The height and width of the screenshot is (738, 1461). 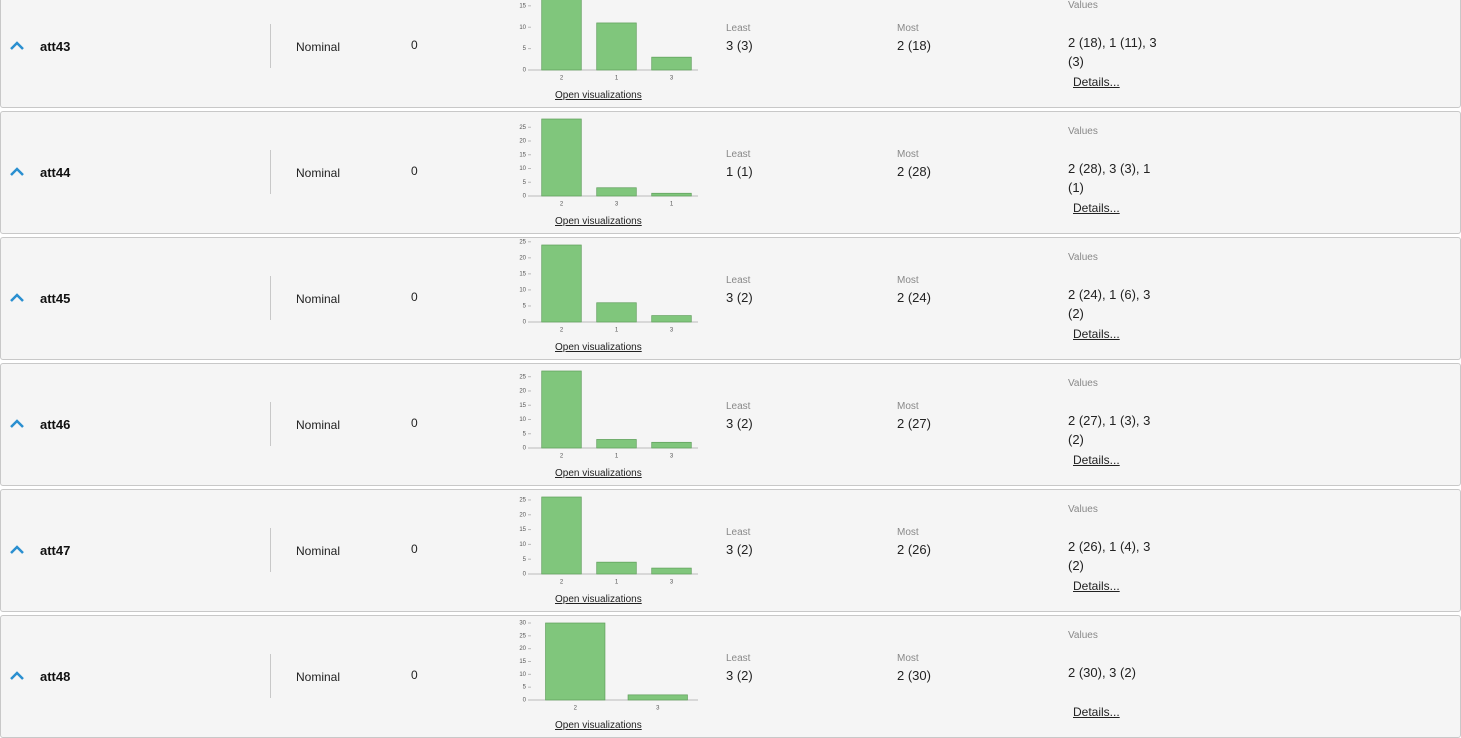 I want to click on y-tick-label: 30, so click(x=522, y=624).